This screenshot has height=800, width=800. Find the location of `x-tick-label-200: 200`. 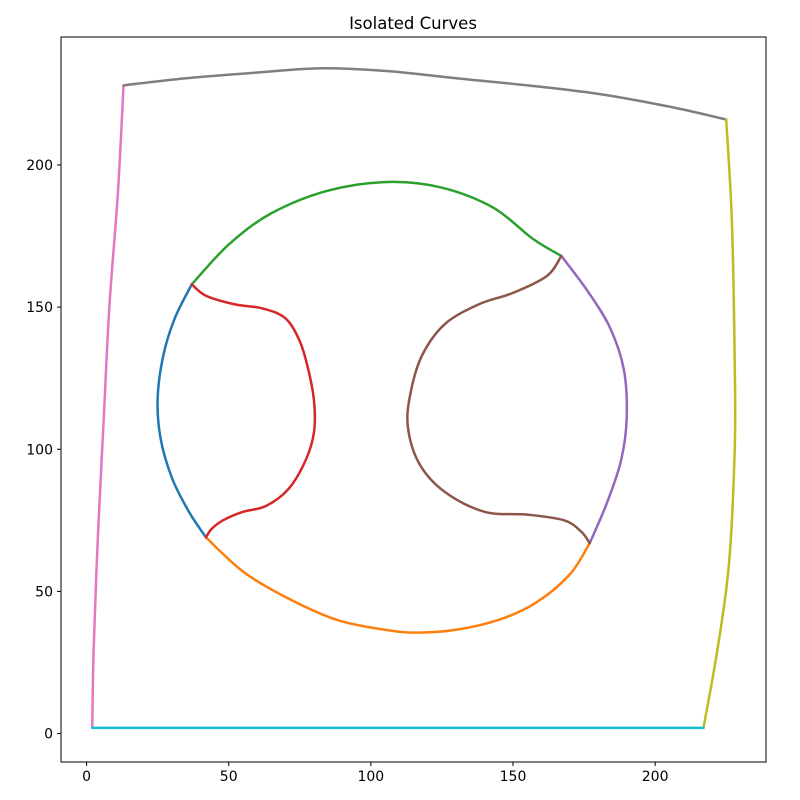

x-tick-label-200: 200 is located at coordinates (655, 777).